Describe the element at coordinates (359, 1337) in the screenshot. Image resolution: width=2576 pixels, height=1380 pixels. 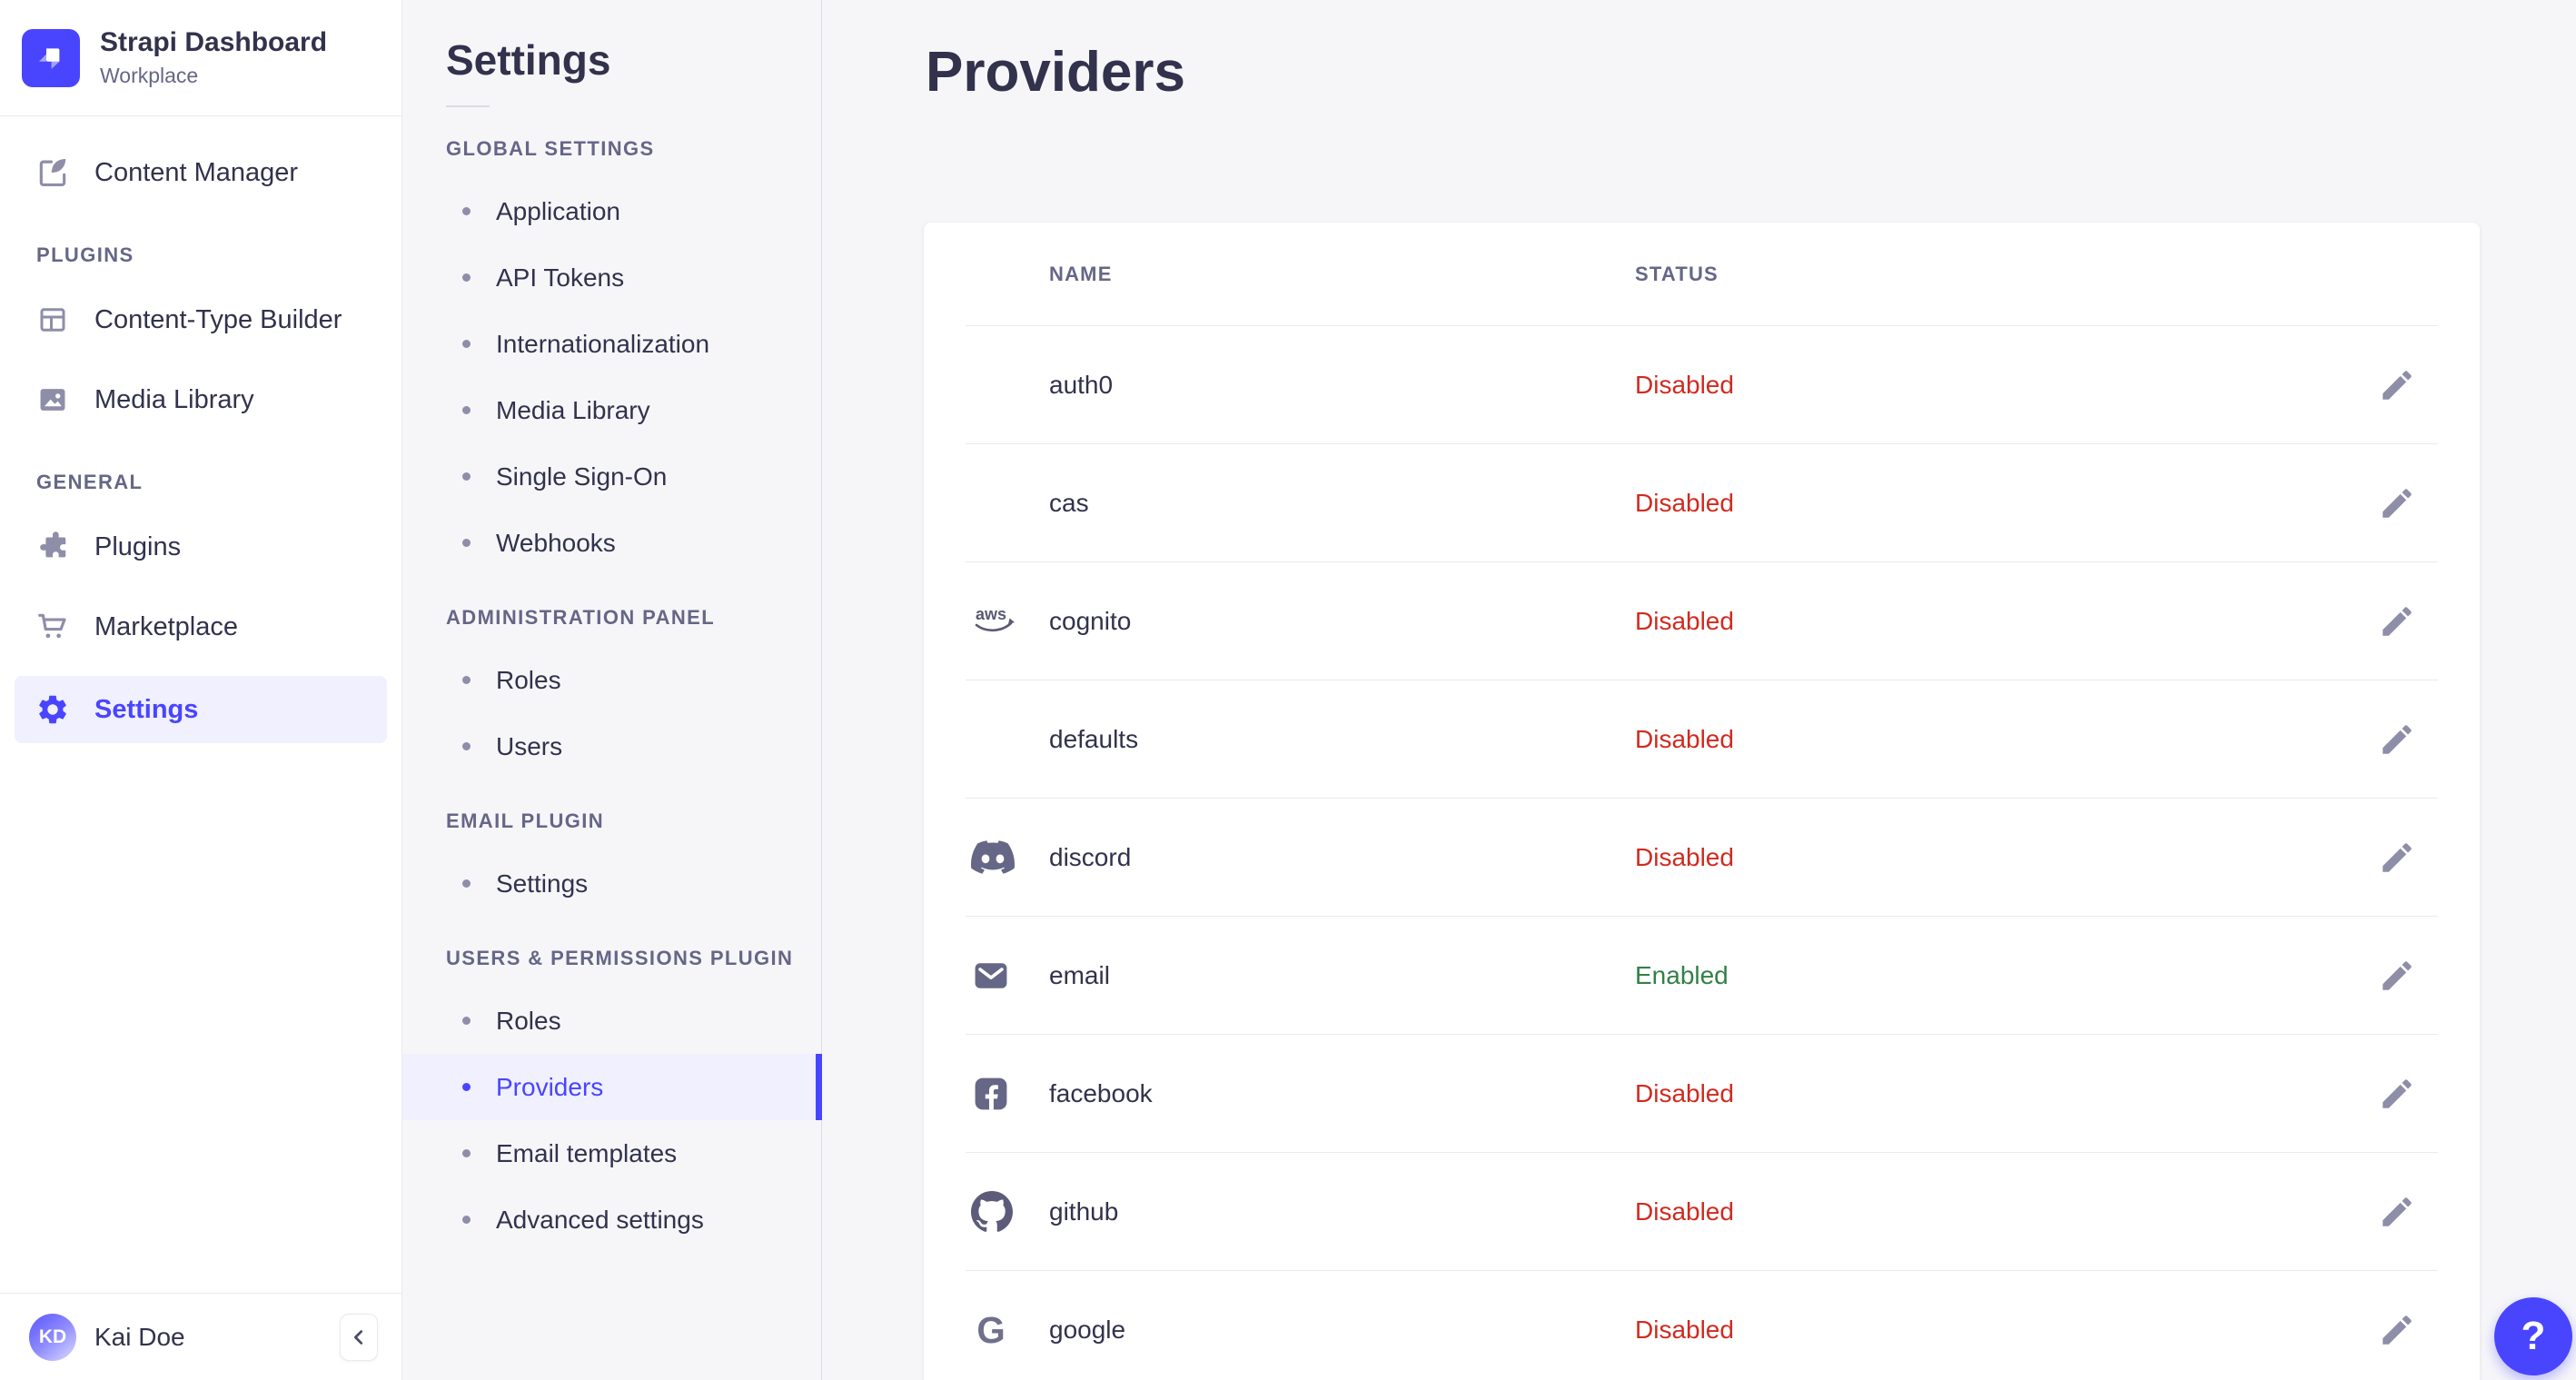
I see `collapse-sidebar-button` at that location.